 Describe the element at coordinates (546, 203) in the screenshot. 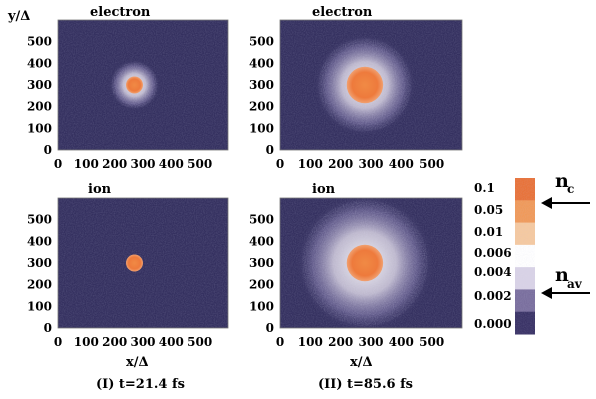

I see `nc-arrow-head` at that location.